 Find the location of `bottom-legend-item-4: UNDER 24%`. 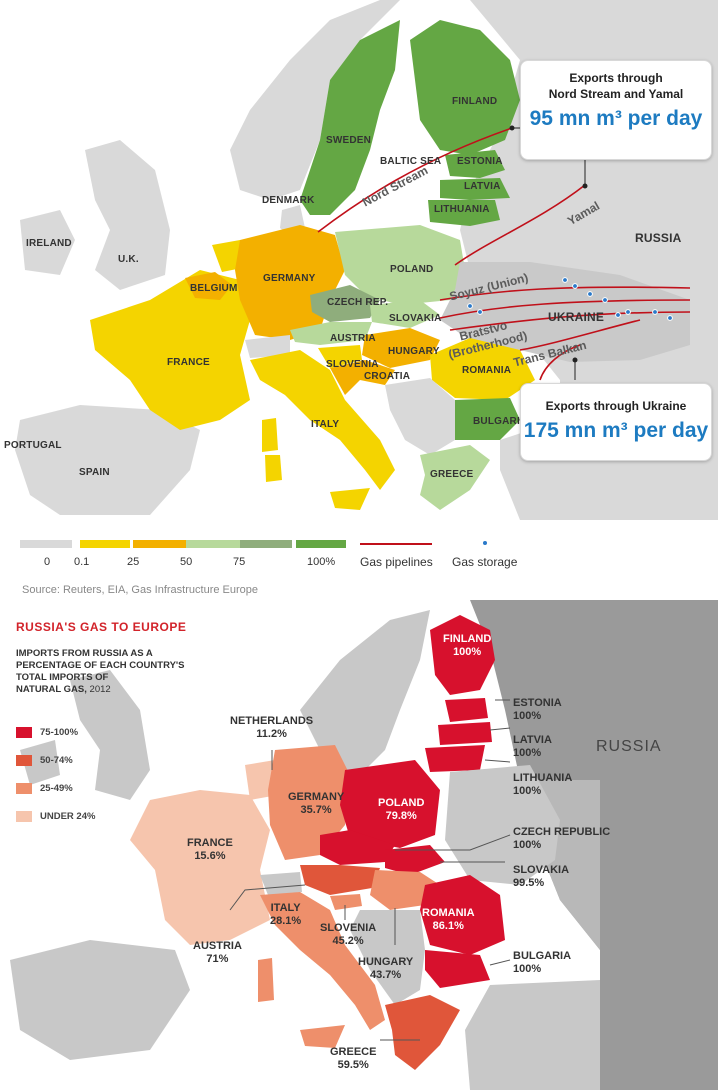

bottom-legend-item-4: UNDER 24% is located at coordinates (55, 816).